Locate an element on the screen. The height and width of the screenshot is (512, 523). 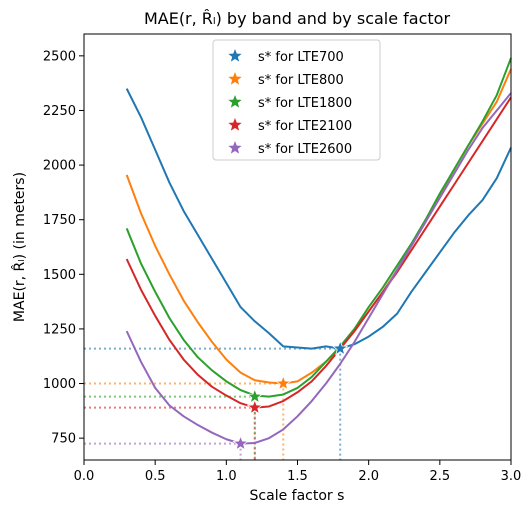
x-tick-label: 2.0 is located at coordinates (368, 476).